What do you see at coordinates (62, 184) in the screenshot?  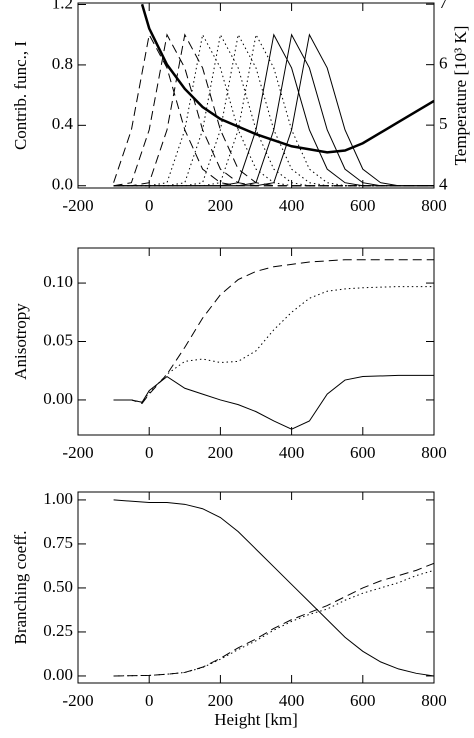 I see `y-tick-label: 0.0` at bounding box center [62, 184].